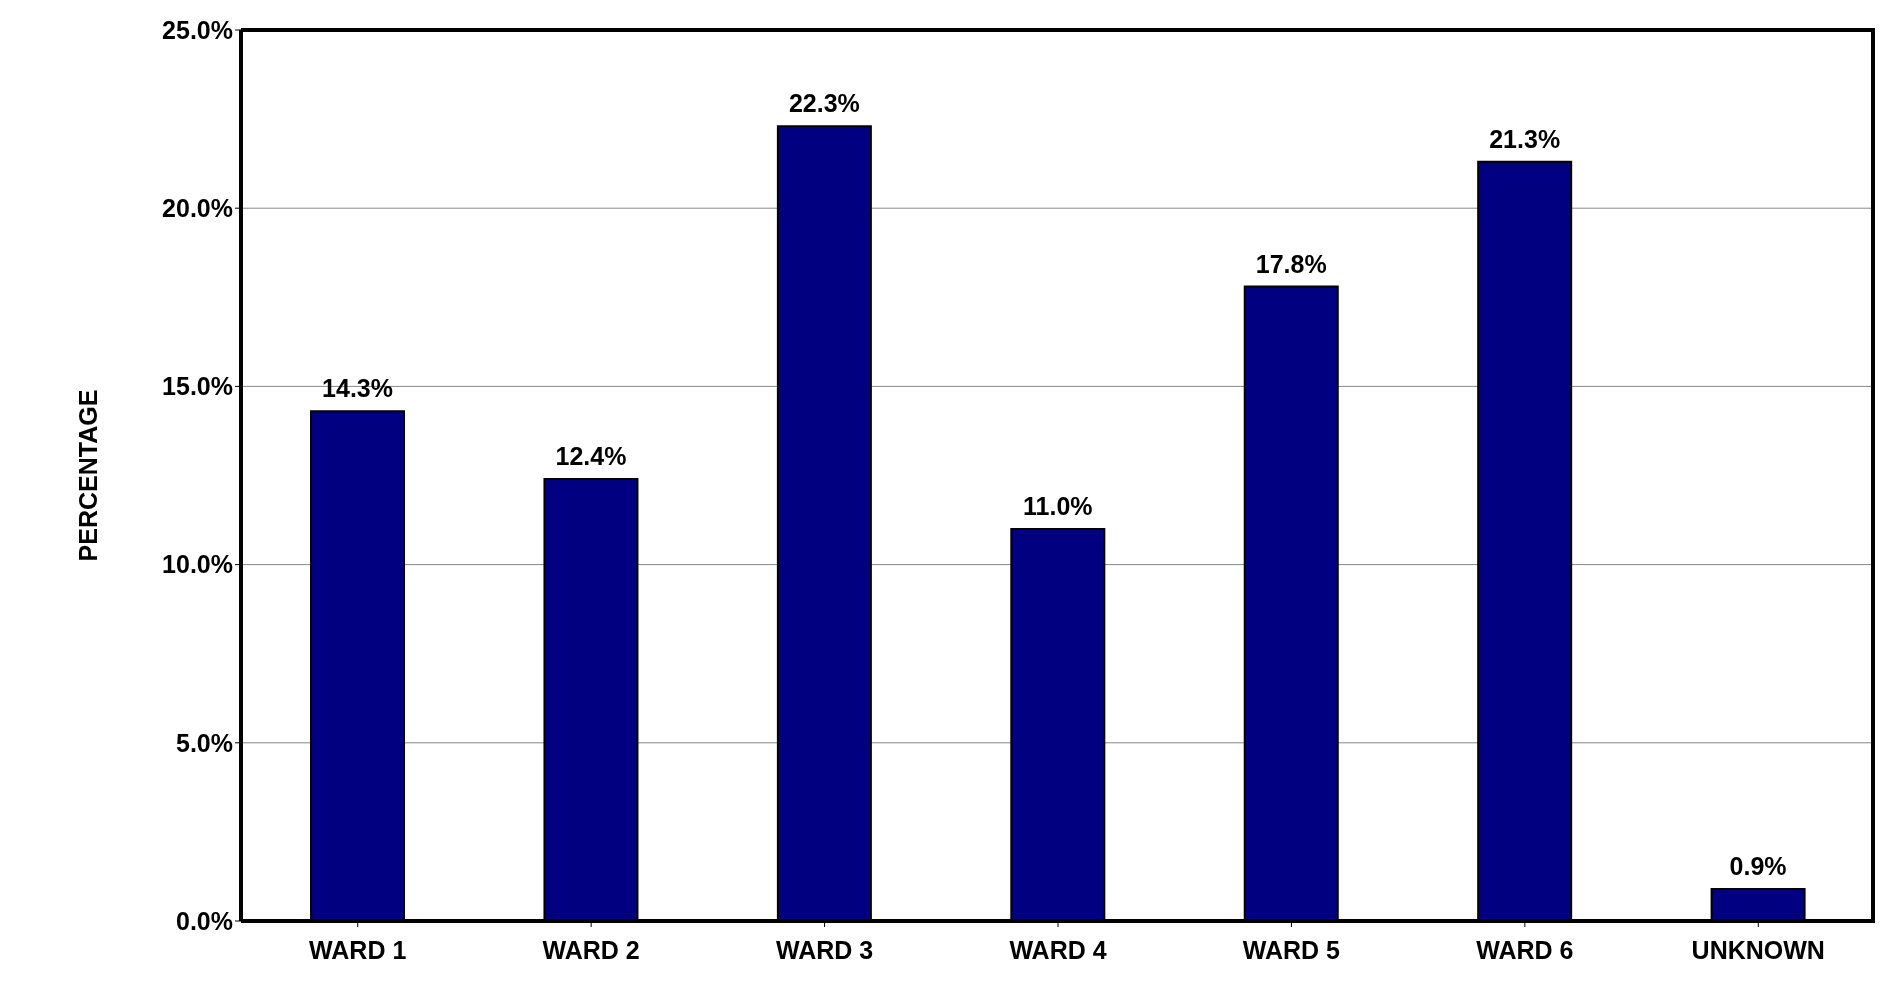 The image size is (1893, 984). What do you see at coordinates (824, 949) in the screenshot?
I see `x-tick-label: WARD 3` at bounding box center [824, 949].